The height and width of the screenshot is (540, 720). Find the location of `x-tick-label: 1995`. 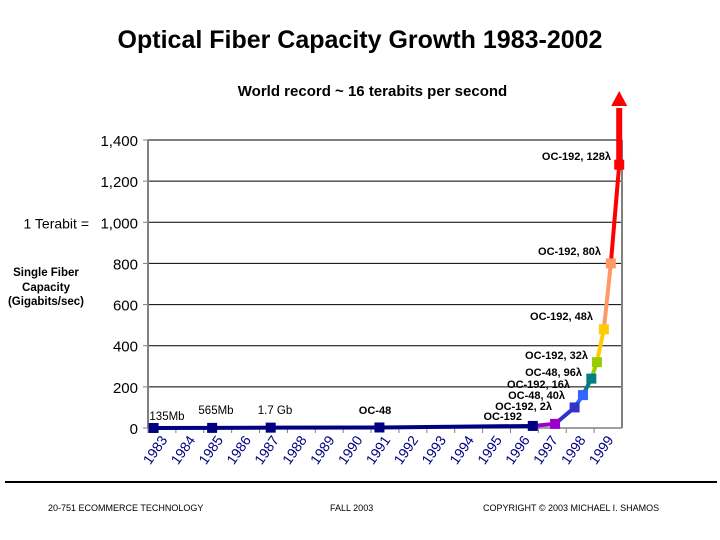

x-tick-label: 1995 is located at coordinates (489, 449).